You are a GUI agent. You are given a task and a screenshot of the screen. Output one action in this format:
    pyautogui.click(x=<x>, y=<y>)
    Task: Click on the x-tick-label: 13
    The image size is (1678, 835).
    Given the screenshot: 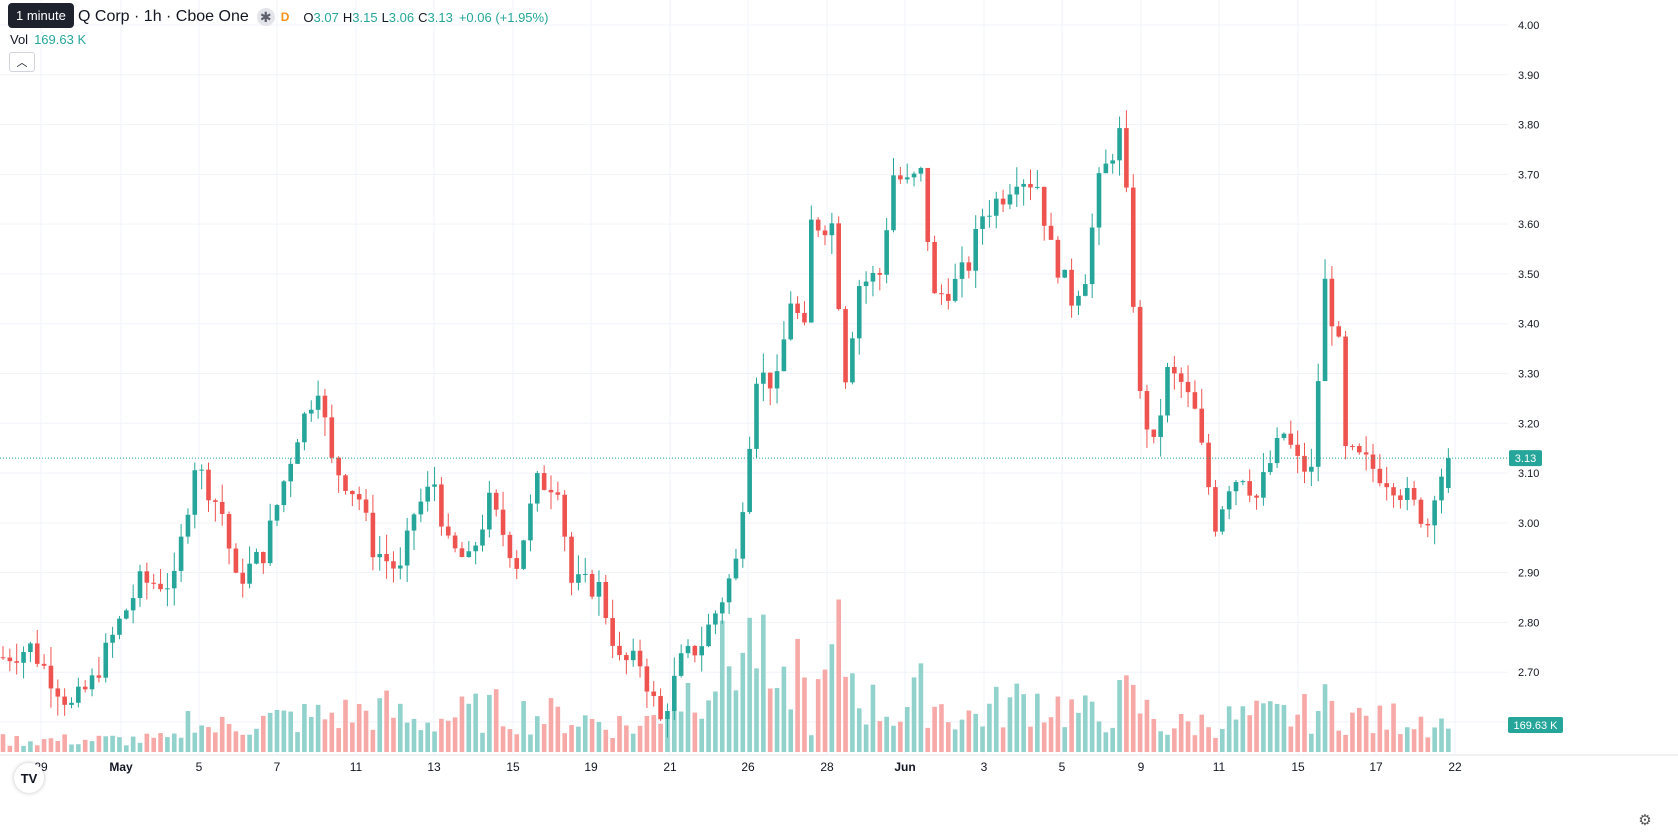 What is the action you would take?
    pyautogui.click(x=434, y=767)
    